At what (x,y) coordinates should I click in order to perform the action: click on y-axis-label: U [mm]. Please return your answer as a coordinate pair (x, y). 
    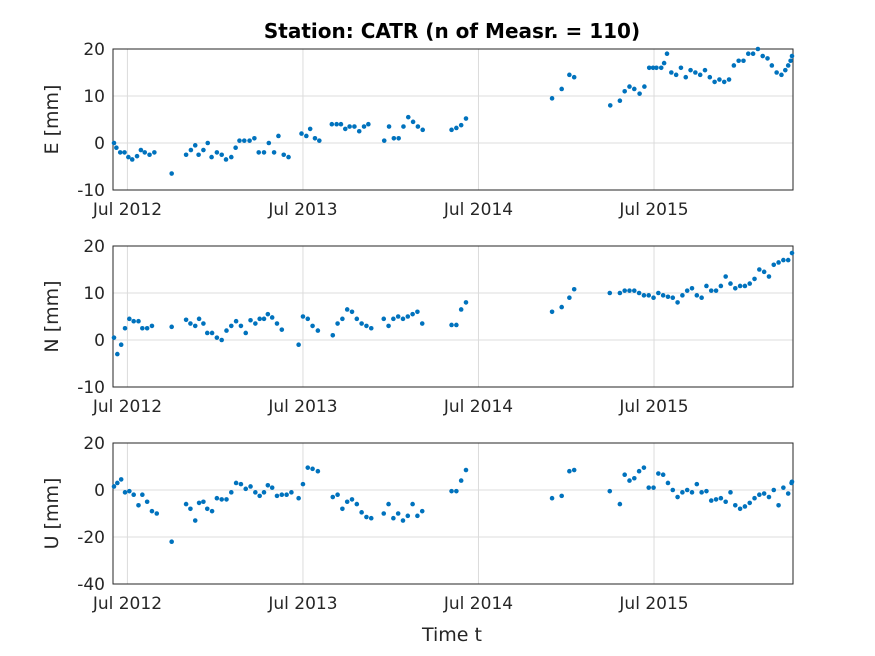
    Looking at the image, I should click on (52, 514).